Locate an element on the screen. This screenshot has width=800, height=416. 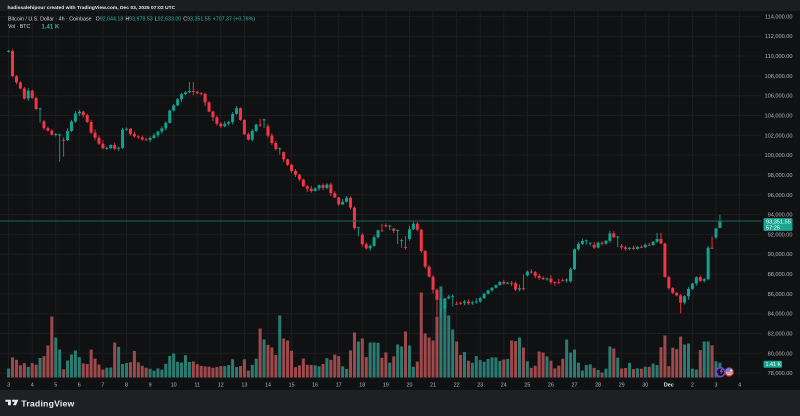
svg-text: 84,000.00 is located at coordinates (780, 315).